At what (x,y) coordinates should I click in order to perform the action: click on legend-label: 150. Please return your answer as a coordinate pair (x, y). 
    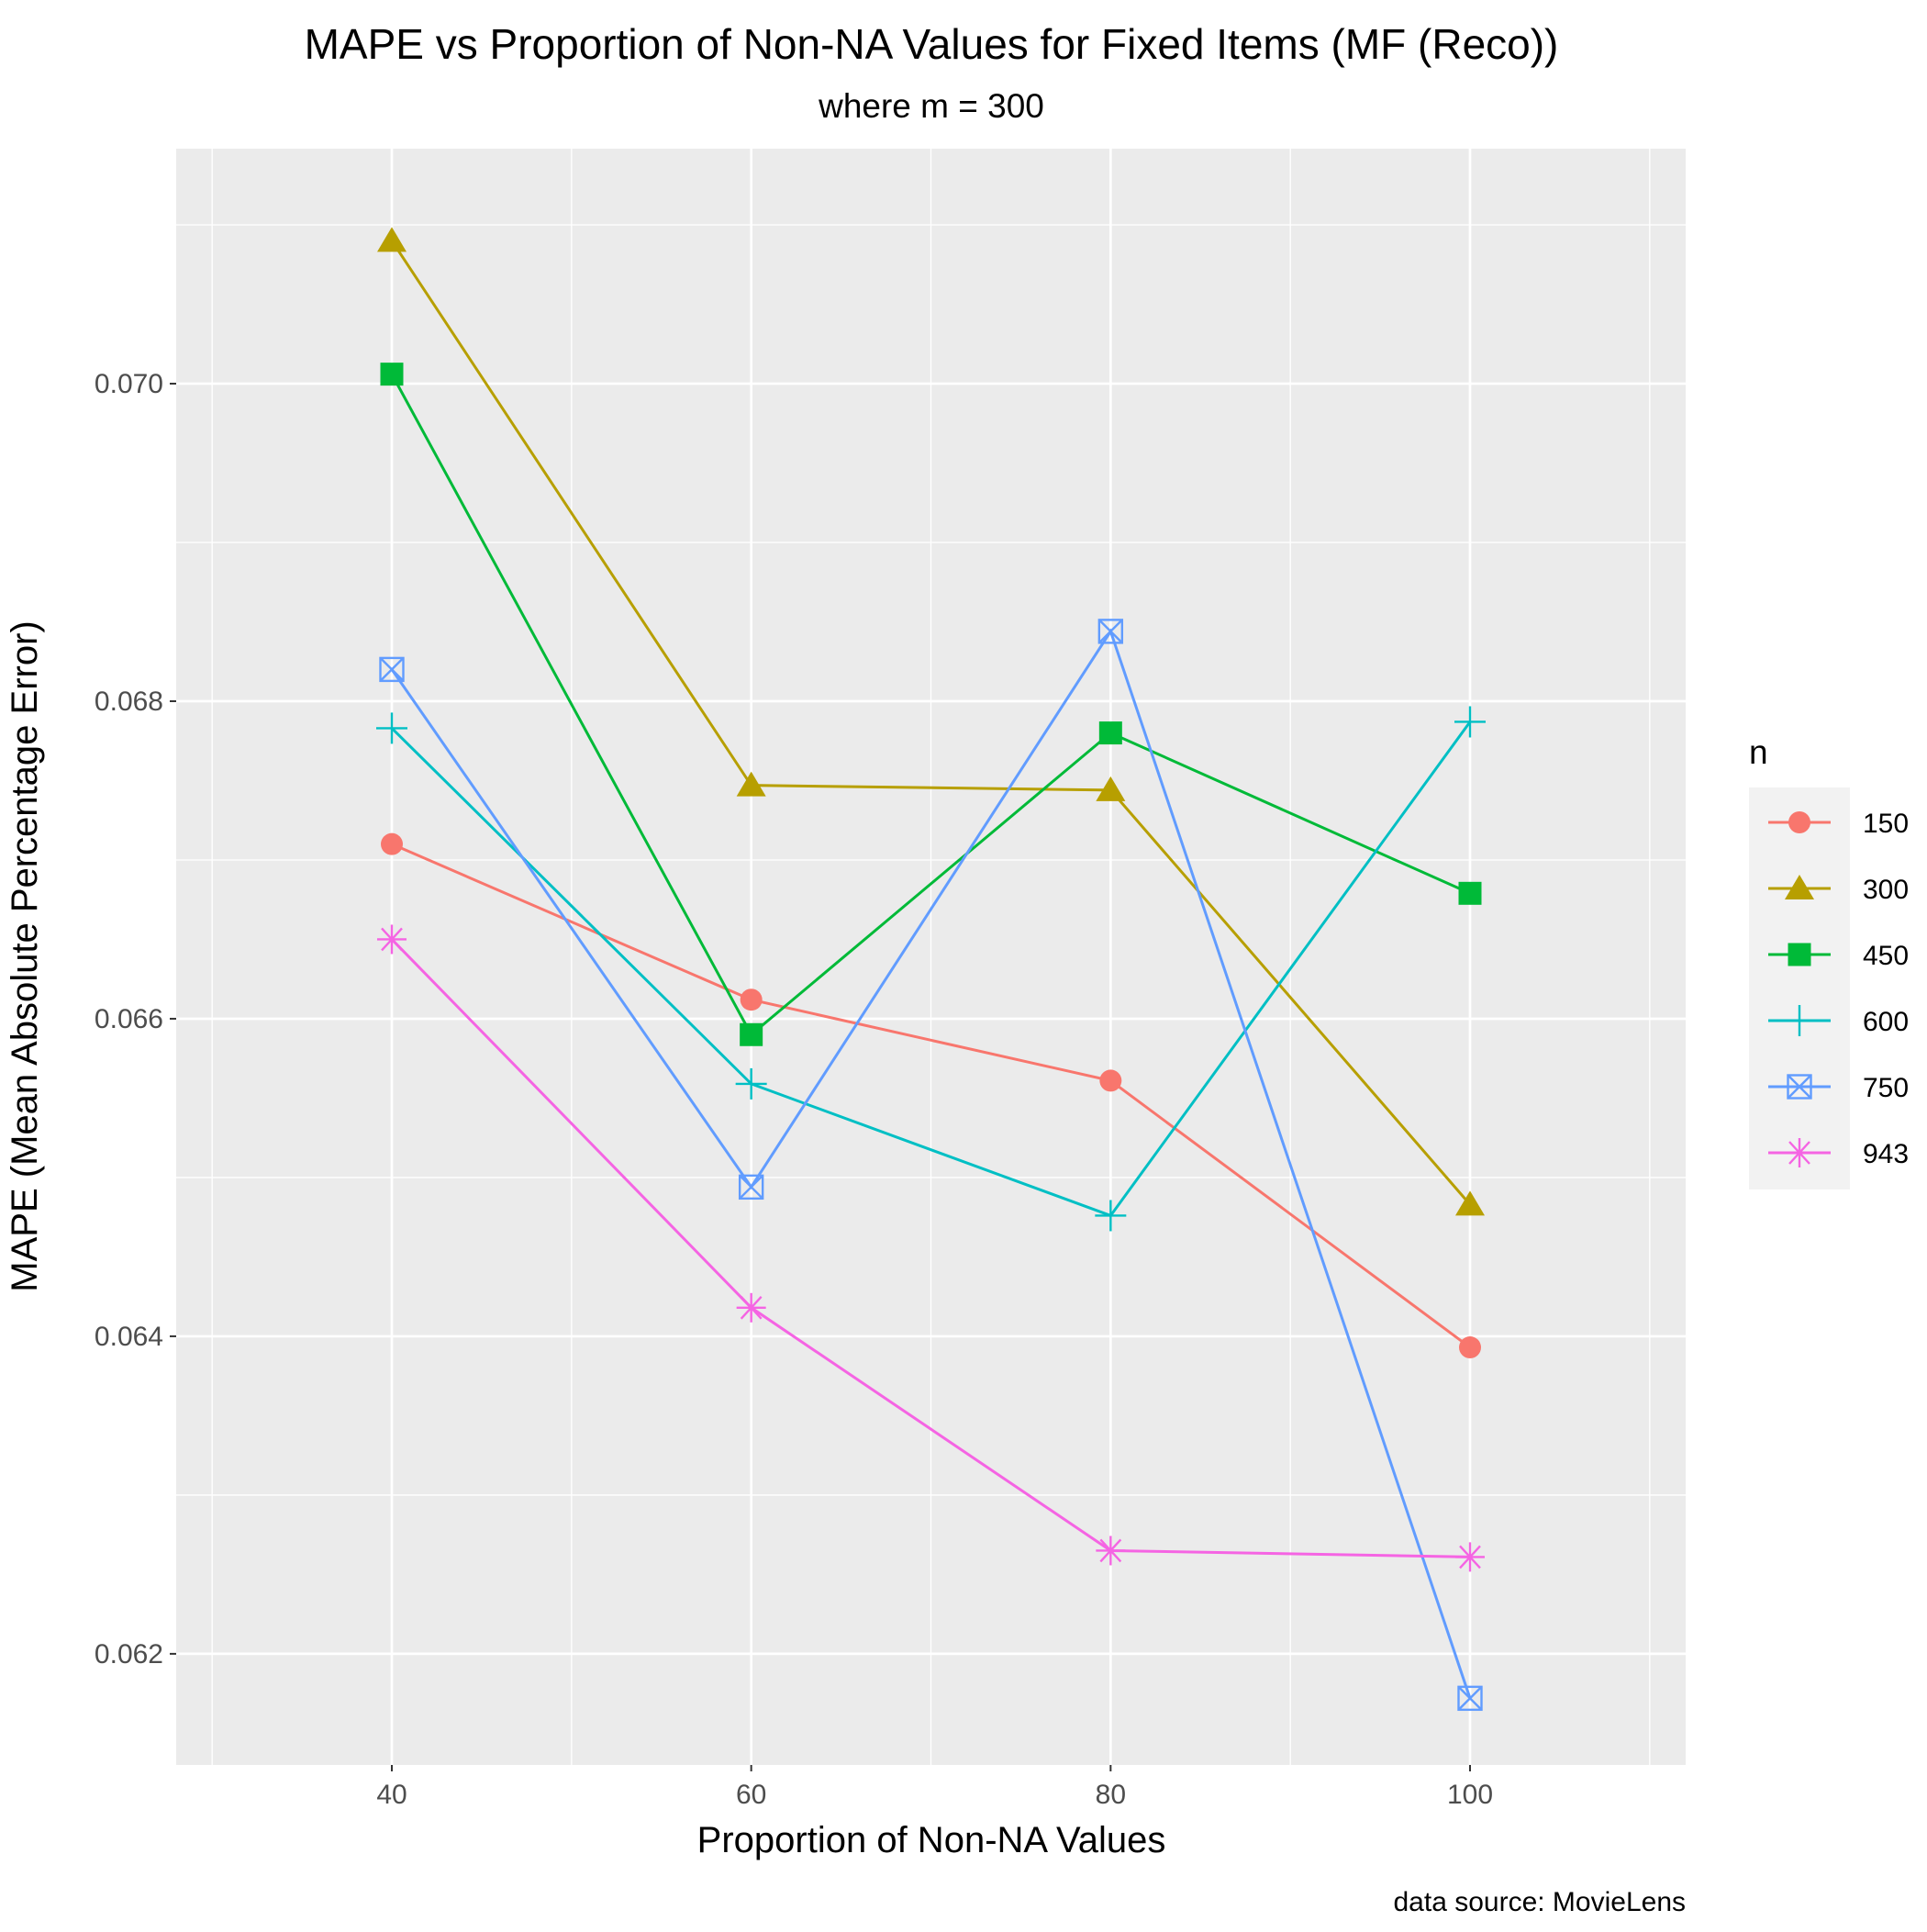
    Looking at the image, I should click on (1886, 824).